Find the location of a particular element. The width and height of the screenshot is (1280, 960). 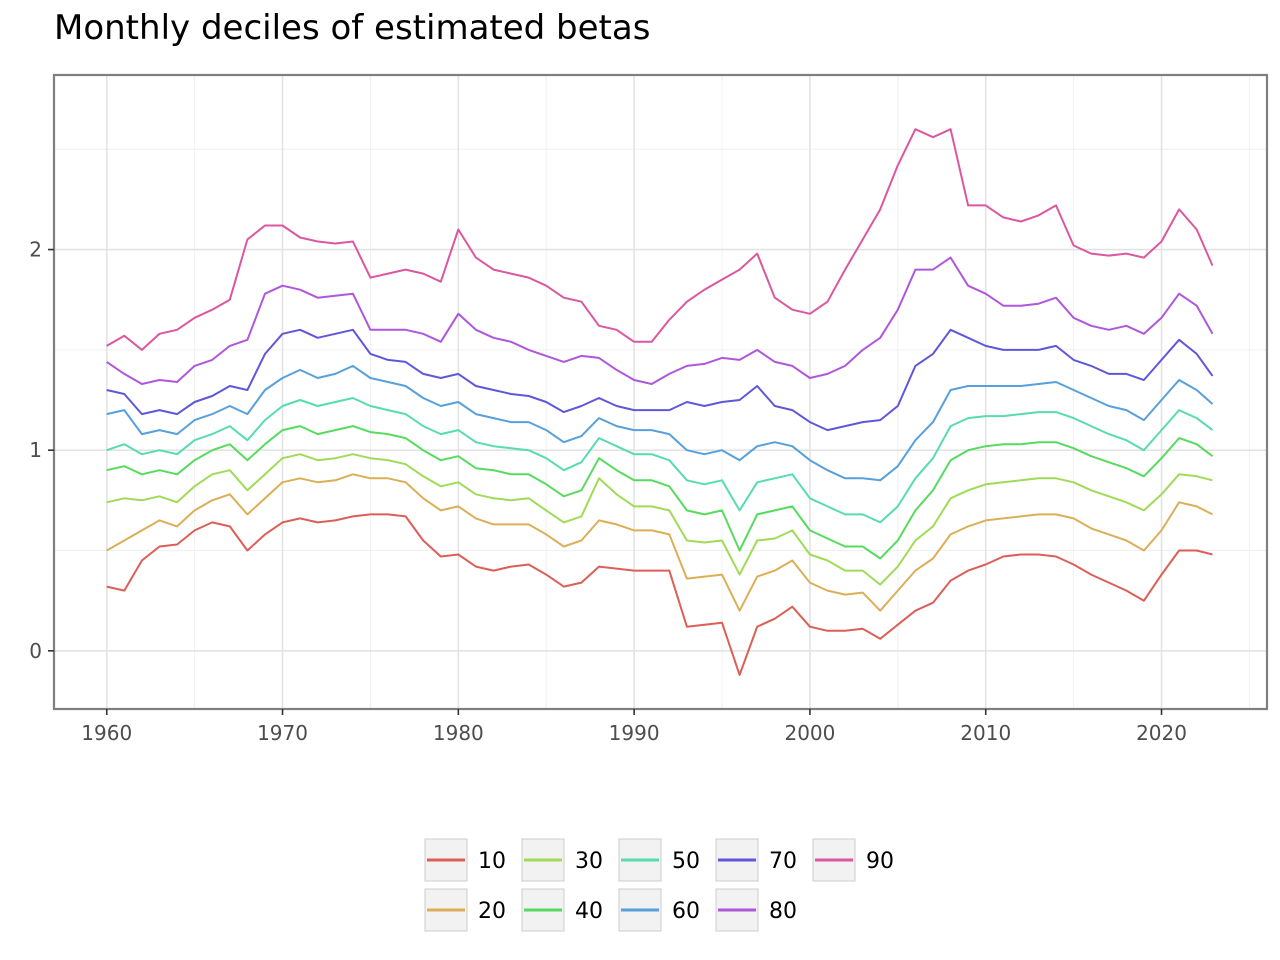

y-tick-label: 2 is located at coordinates (35, 250).